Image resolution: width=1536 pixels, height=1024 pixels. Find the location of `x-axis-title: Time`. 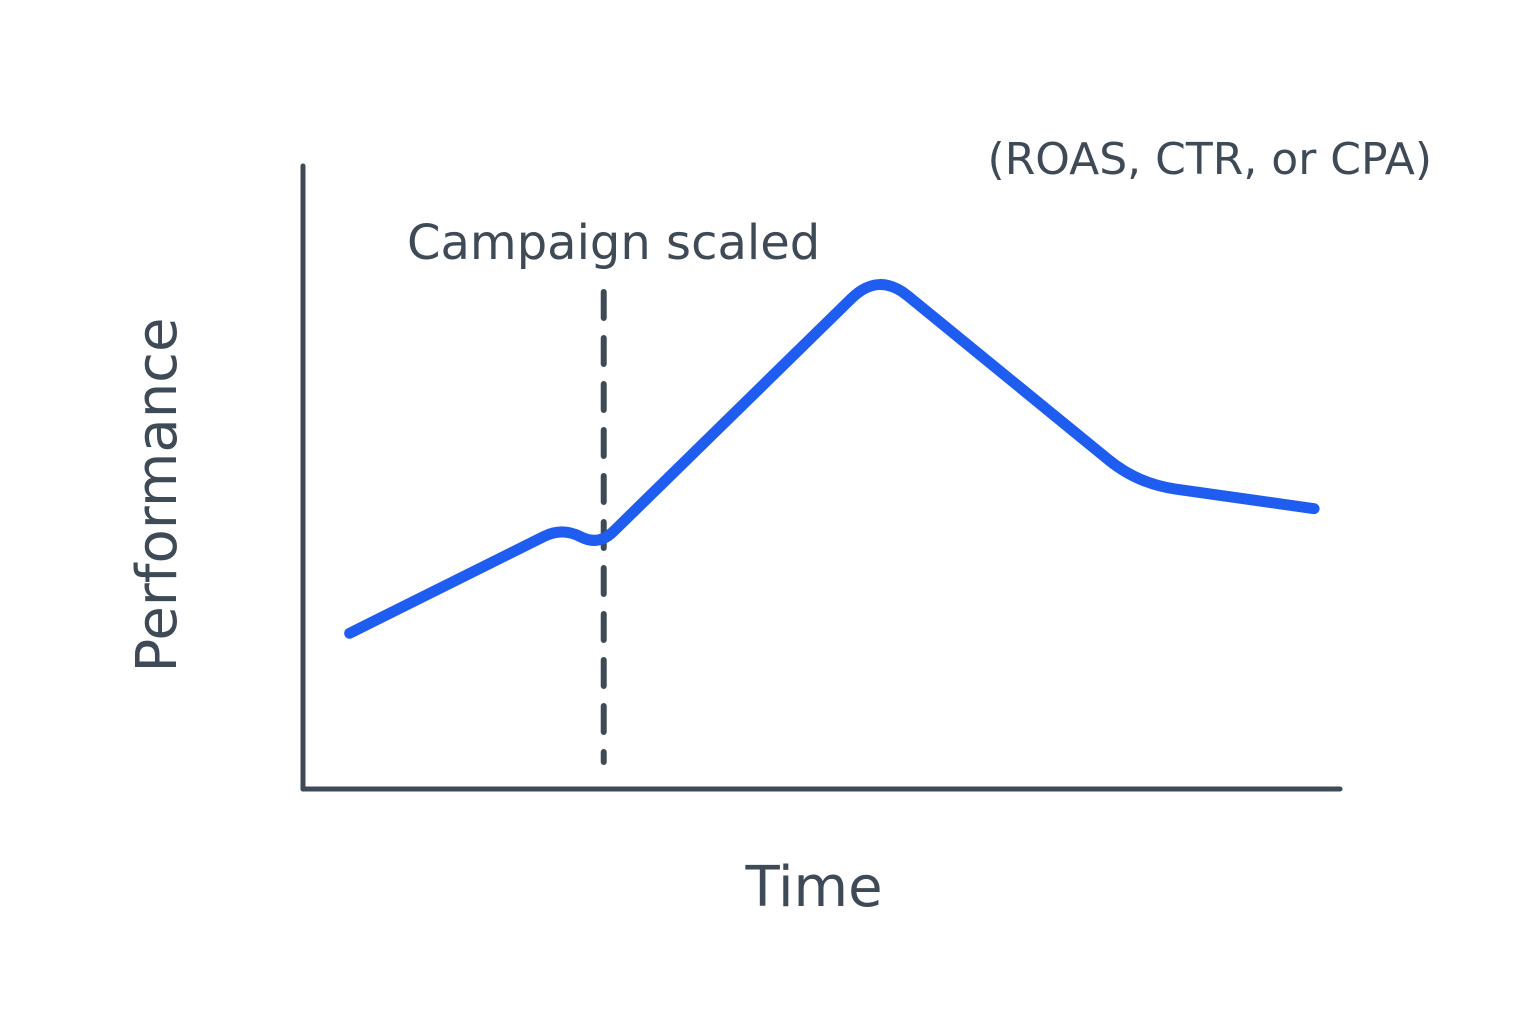

x-axis-title: Time is located at coordinates (813, 887).